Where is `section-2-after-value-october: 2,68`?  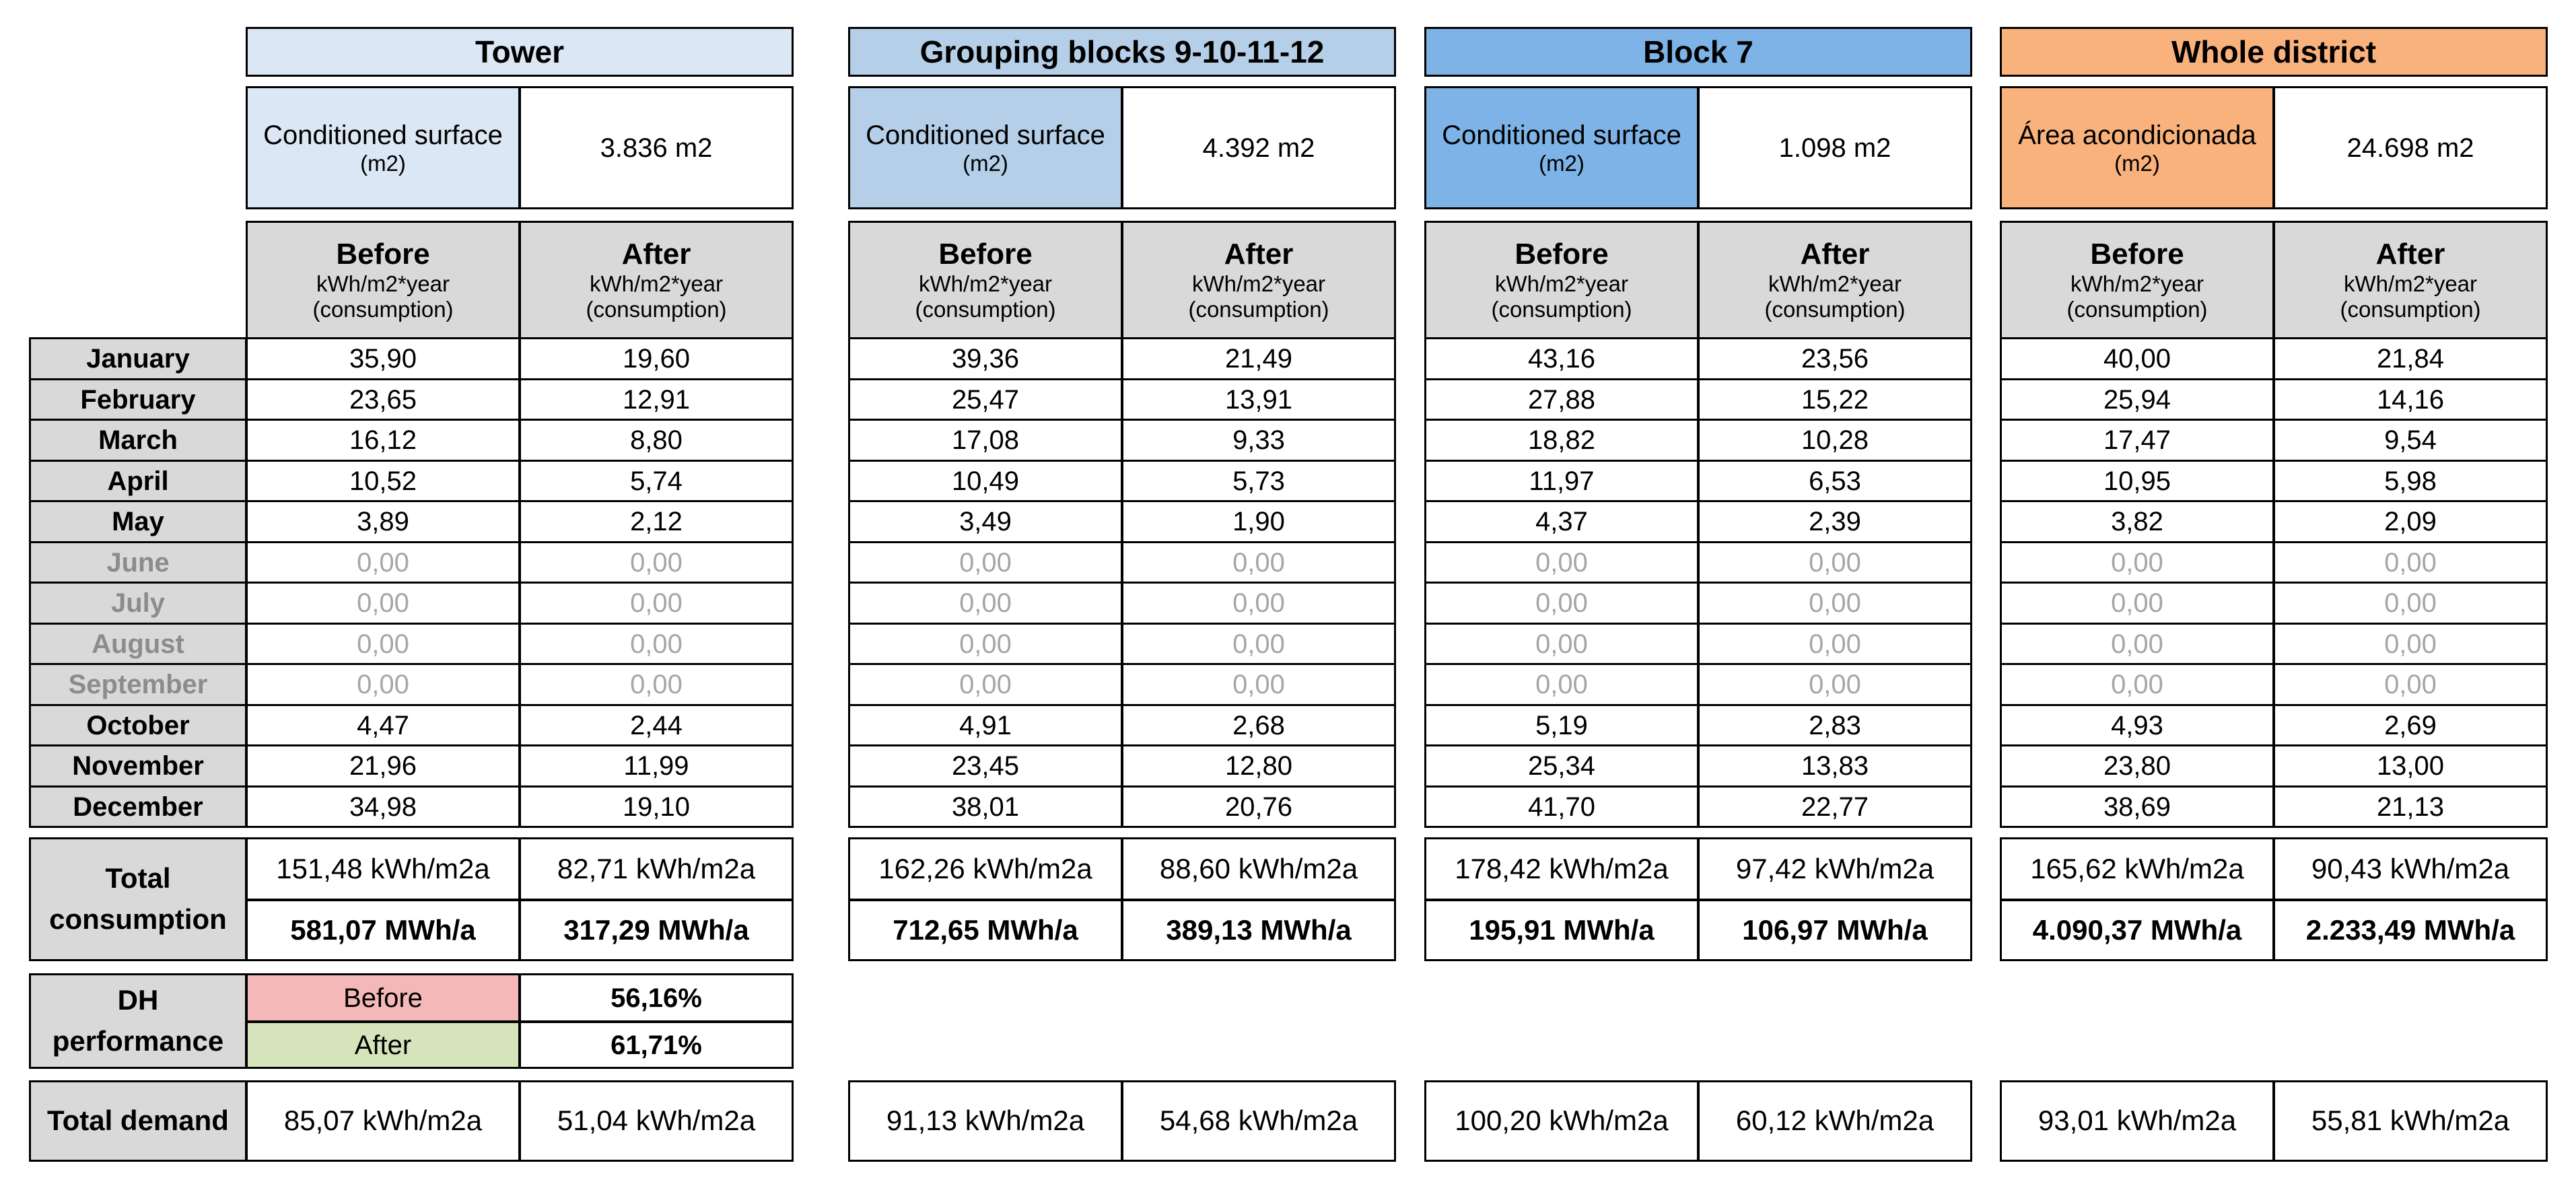
section-2-after-value-october: 2,68 is located at coordinates (1258, 725).